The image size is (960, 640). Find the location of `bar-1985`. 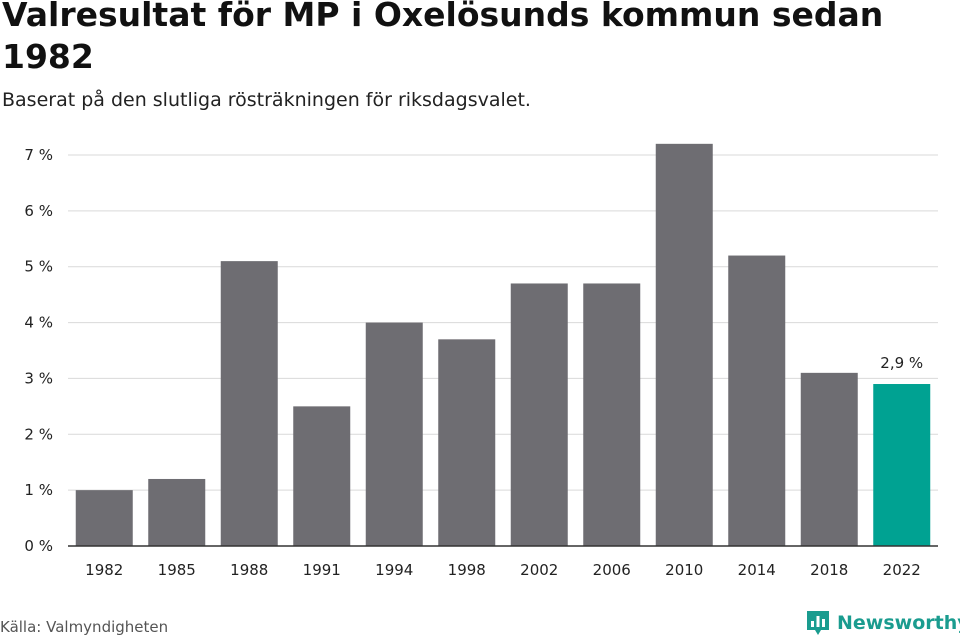

bar-1985 is located at coordinates (177, 512).